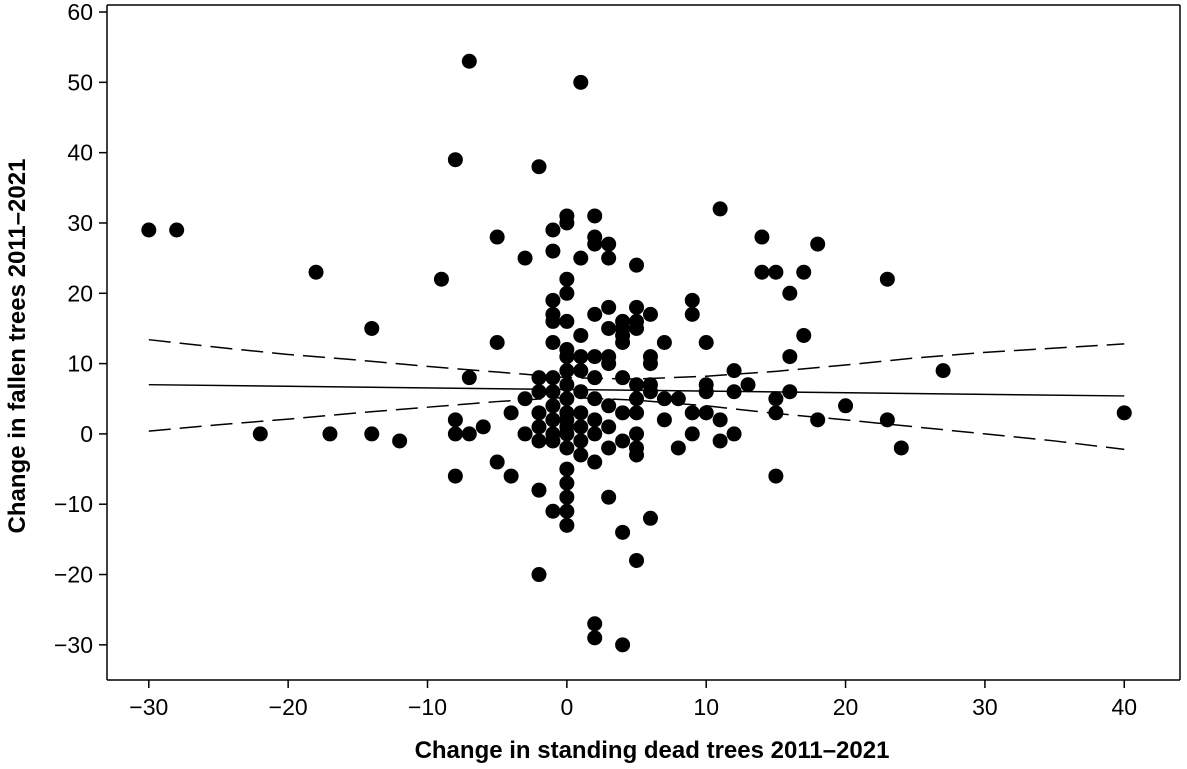 This screenshot has width=1187, height=769. I want to click on y-tick-label: 0, so click(86, 434).